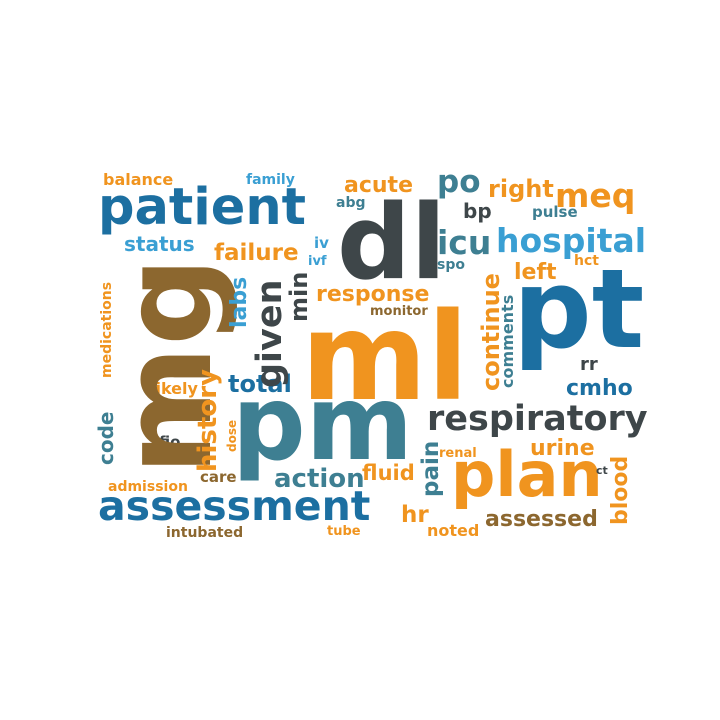 The image size is (720, 720). What do you see at coordinates (535, 272) in the screenshot?
I see `word-left: left` at bounding box center [535, 272].